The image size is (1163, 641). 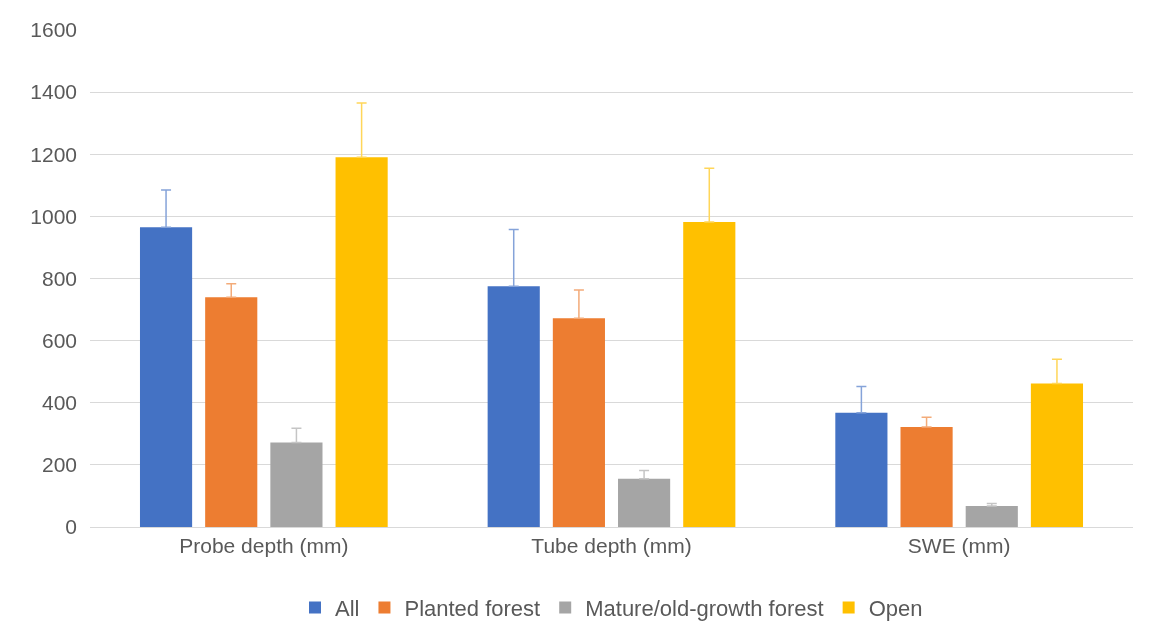 I want to click on legend-label: Open, so click(x=895, y=609).